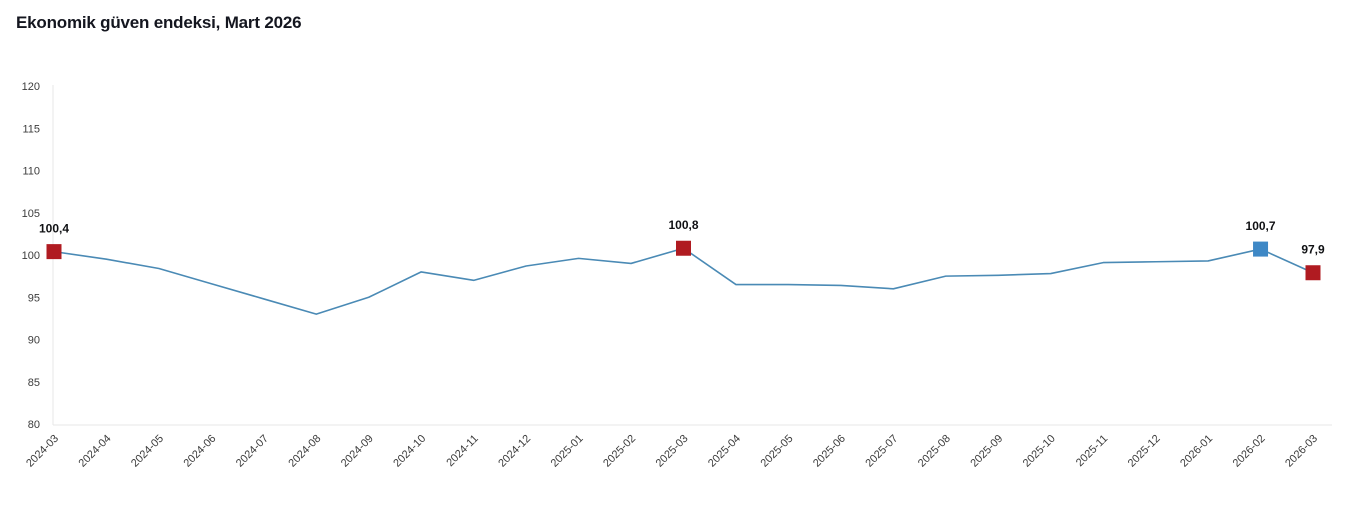 This screenshot has width=1347, height=530. What do you see at coordinates (95, 451) in the screenshot?
I see `x-tick-label: 2024-04` at bounding box center [95, 451].